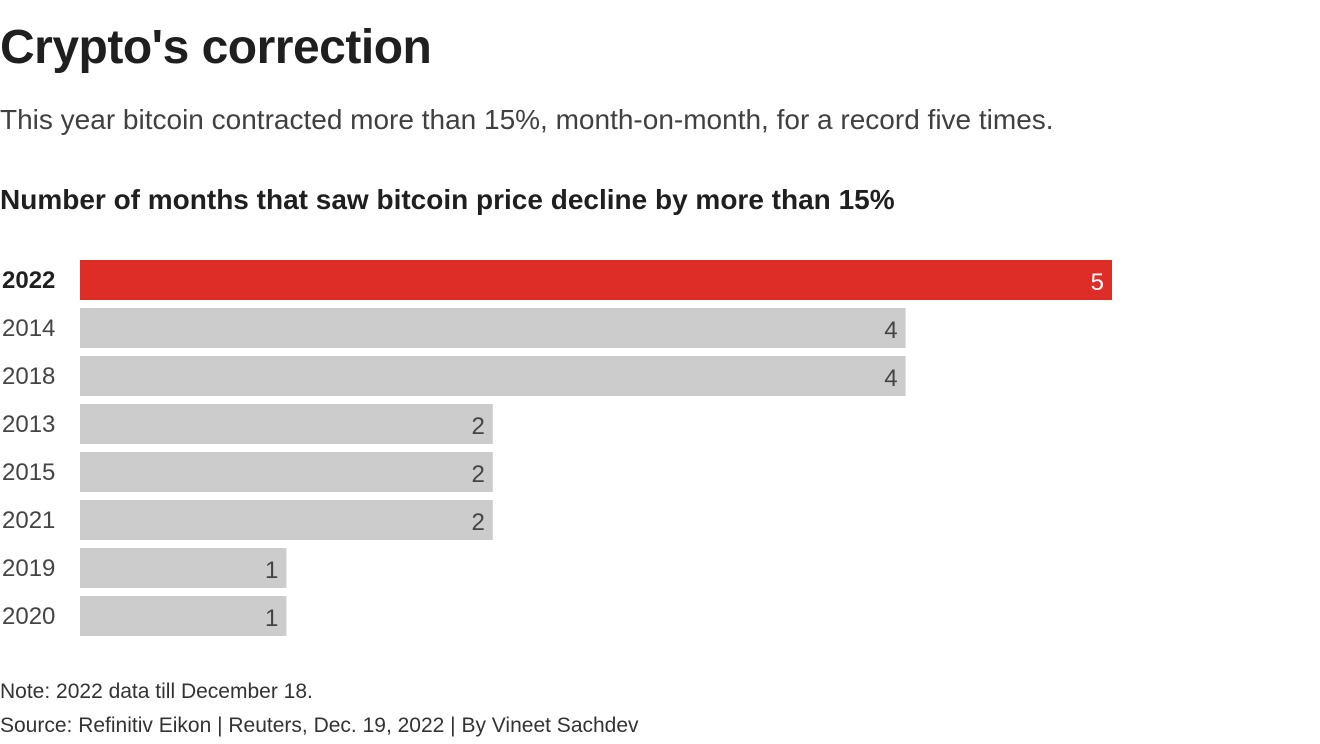 This screenshot has width=1320, height=744. I want to click on category-label-2019: 2019, so click(28, 568).